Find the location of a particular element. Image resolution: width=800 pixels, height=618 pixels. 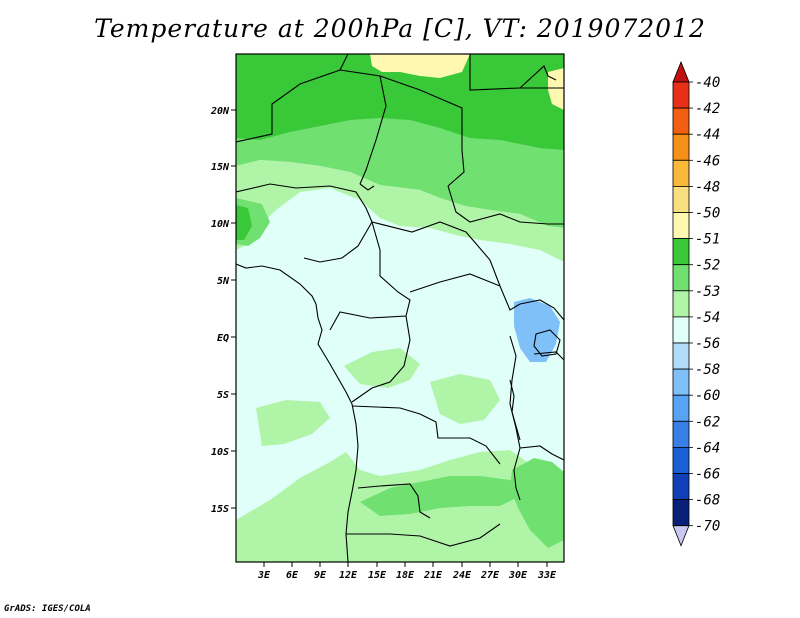

credit-label: GrADS: IGES/COLA is located at coordinates (47, 609).